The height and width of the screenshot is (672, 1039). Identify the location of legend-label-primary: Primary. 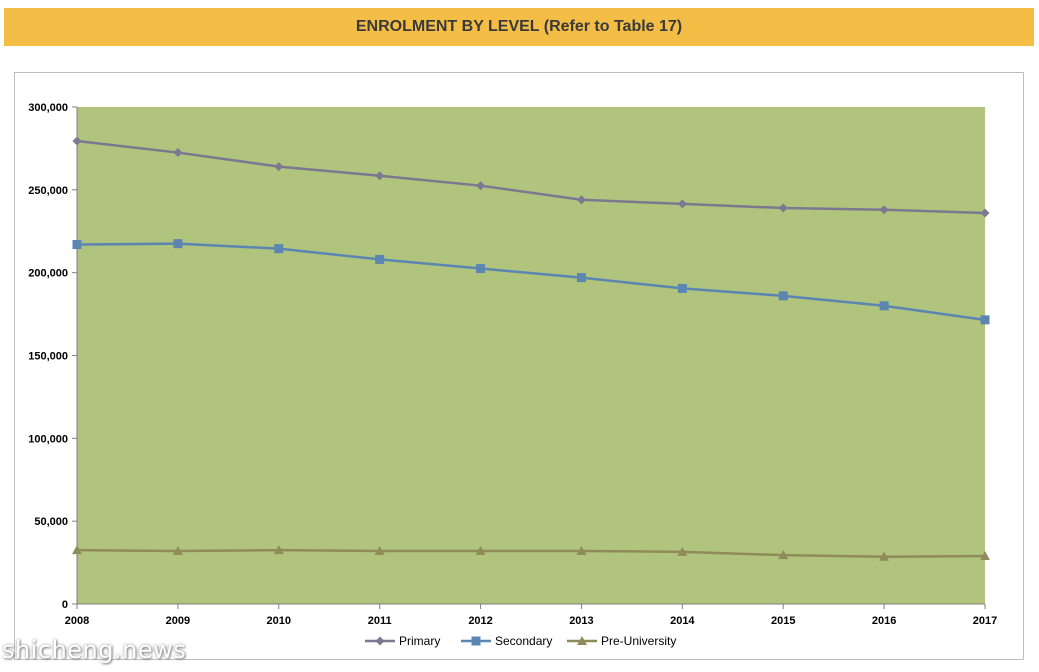
(419, 641).